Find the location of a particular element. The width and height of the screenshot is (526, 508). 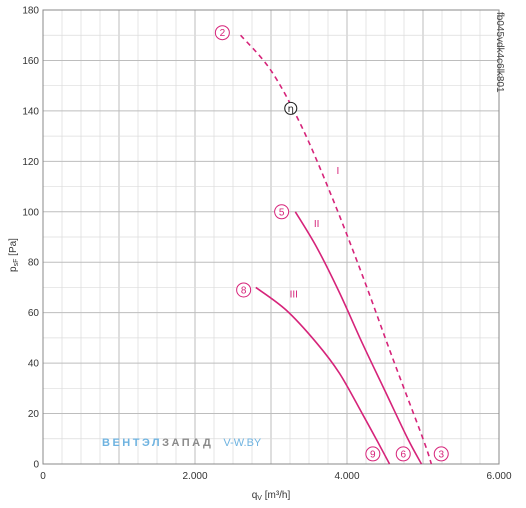

y-tick-label: 160 is located at coordinates (30, 61).